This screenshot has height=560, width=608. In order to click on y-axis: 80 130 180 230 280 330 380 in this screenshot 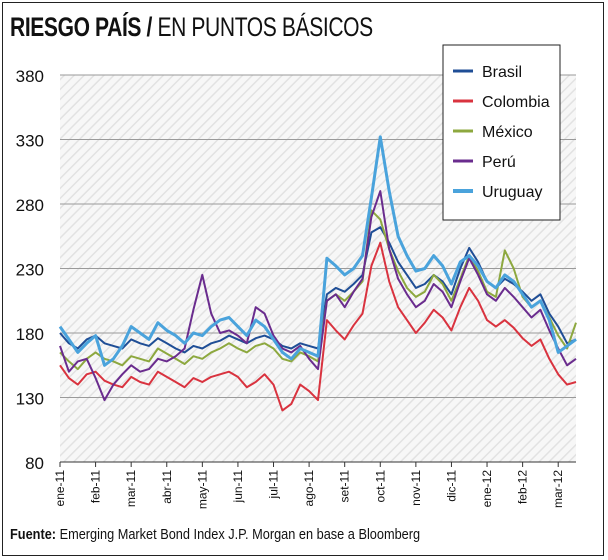, I will do `click(30, 270)`.